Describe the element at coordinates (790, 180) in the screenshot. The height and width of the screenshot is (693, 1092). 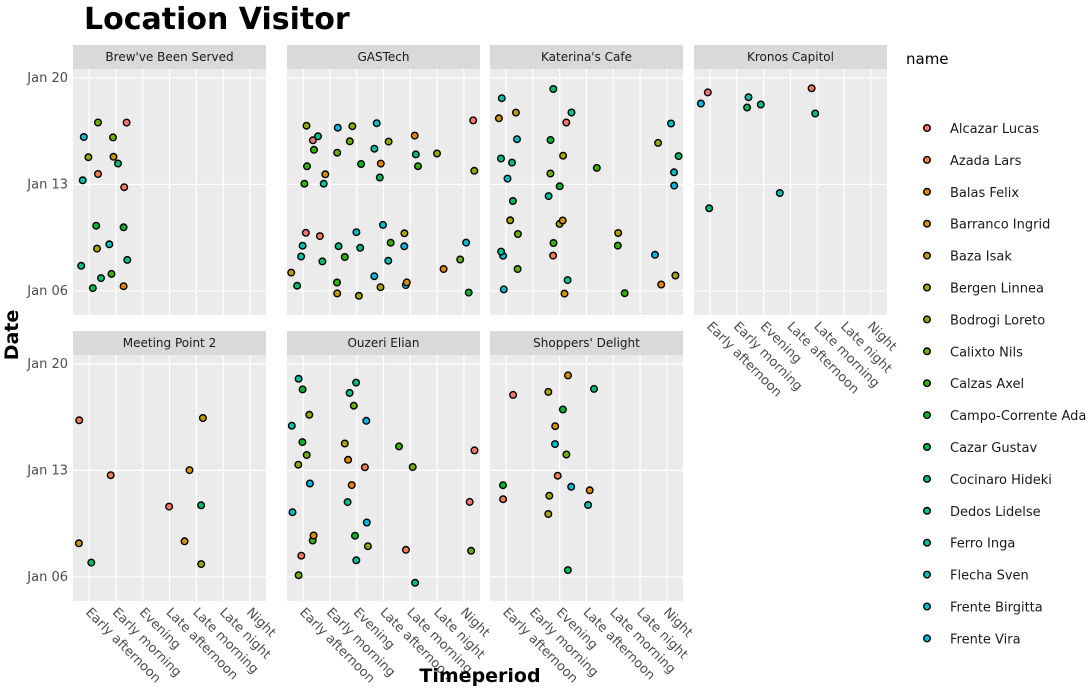
I see `facet-panel: Kronos Capitol` at that location.